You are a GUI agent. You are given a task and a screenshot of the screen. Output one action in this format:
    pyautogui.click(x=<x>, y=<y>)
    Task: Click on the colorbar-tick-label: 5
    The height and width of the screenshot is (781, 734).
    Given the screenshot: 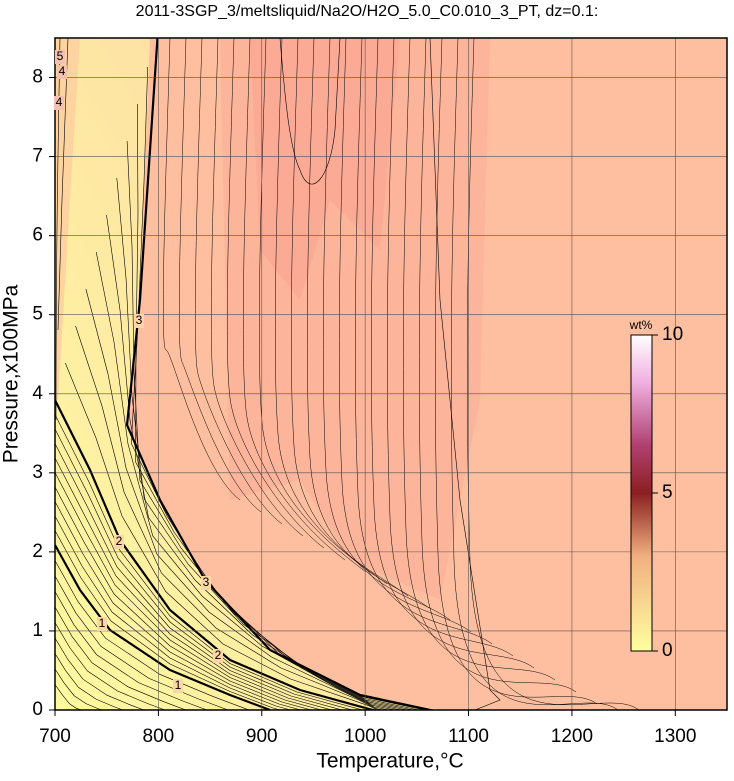 What is the action you would take?
    pyautogui.click(x=667, y=492)
    